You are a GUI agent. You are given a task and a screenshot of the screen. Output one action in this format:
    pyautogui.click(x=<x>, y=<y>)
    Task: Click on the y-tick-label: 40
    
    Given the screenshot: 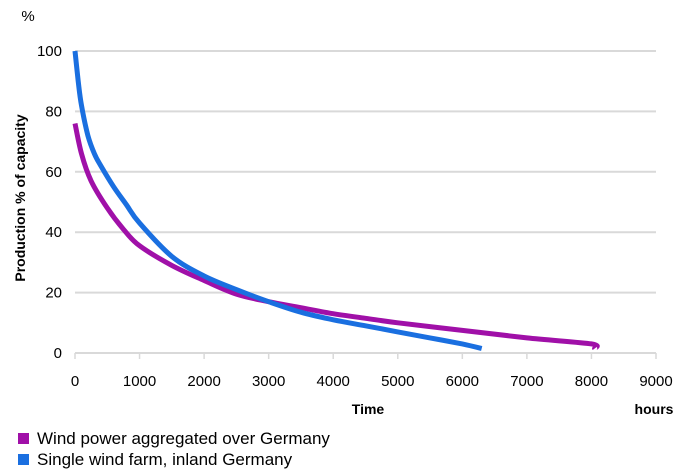 What is the action you would take?
    pyautogui.click(x=53, y=232)
    